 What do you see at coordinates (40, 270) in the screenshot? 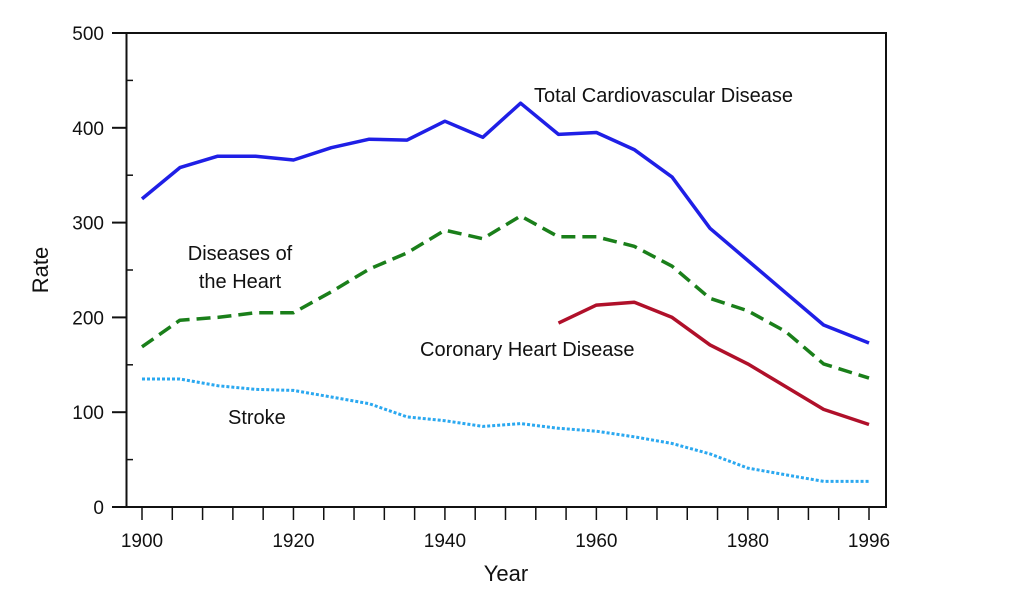
I see `y-axis-label: Rate` at bounding box center [40, 270].